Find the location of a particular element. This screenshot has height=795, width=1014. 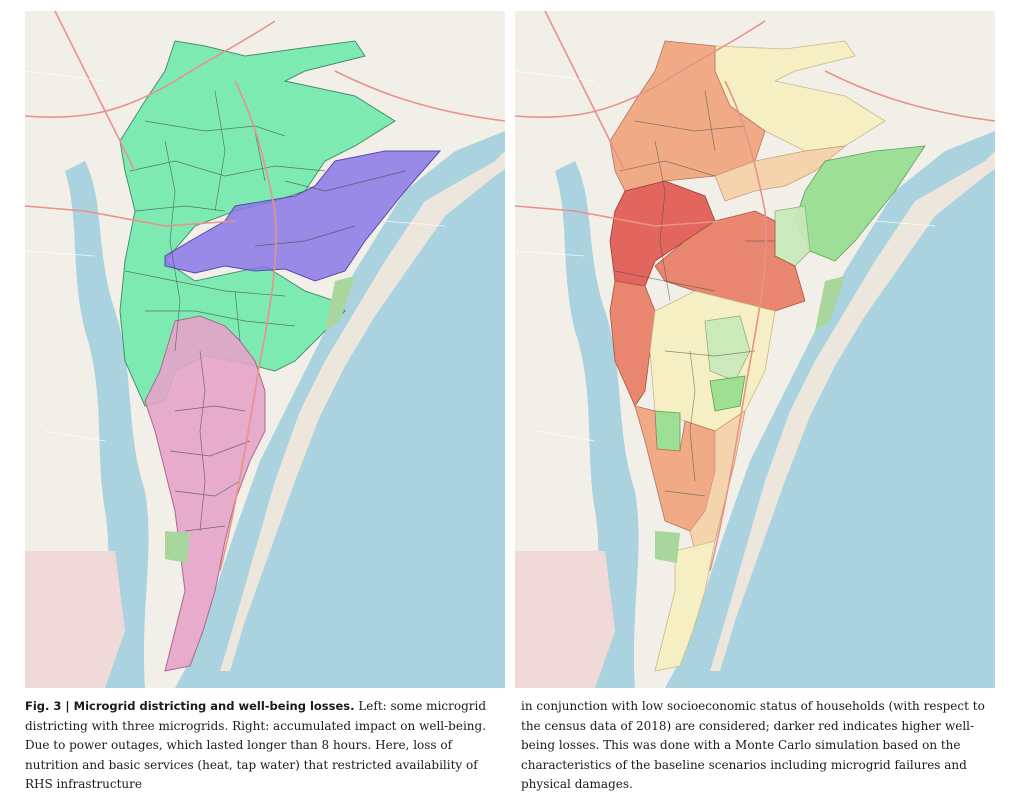

loss-pale-yellow-tip is located at coordinates (685, 606).